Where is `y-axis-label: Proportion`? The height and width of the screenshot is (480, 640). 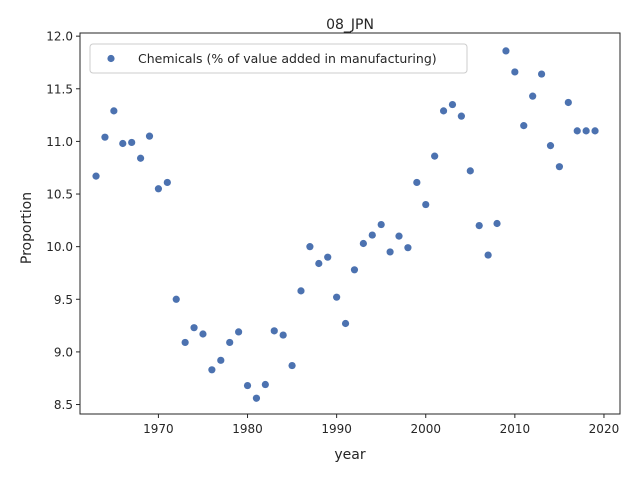 y-axis-label: Proportion is located at coordinates (27, 228).